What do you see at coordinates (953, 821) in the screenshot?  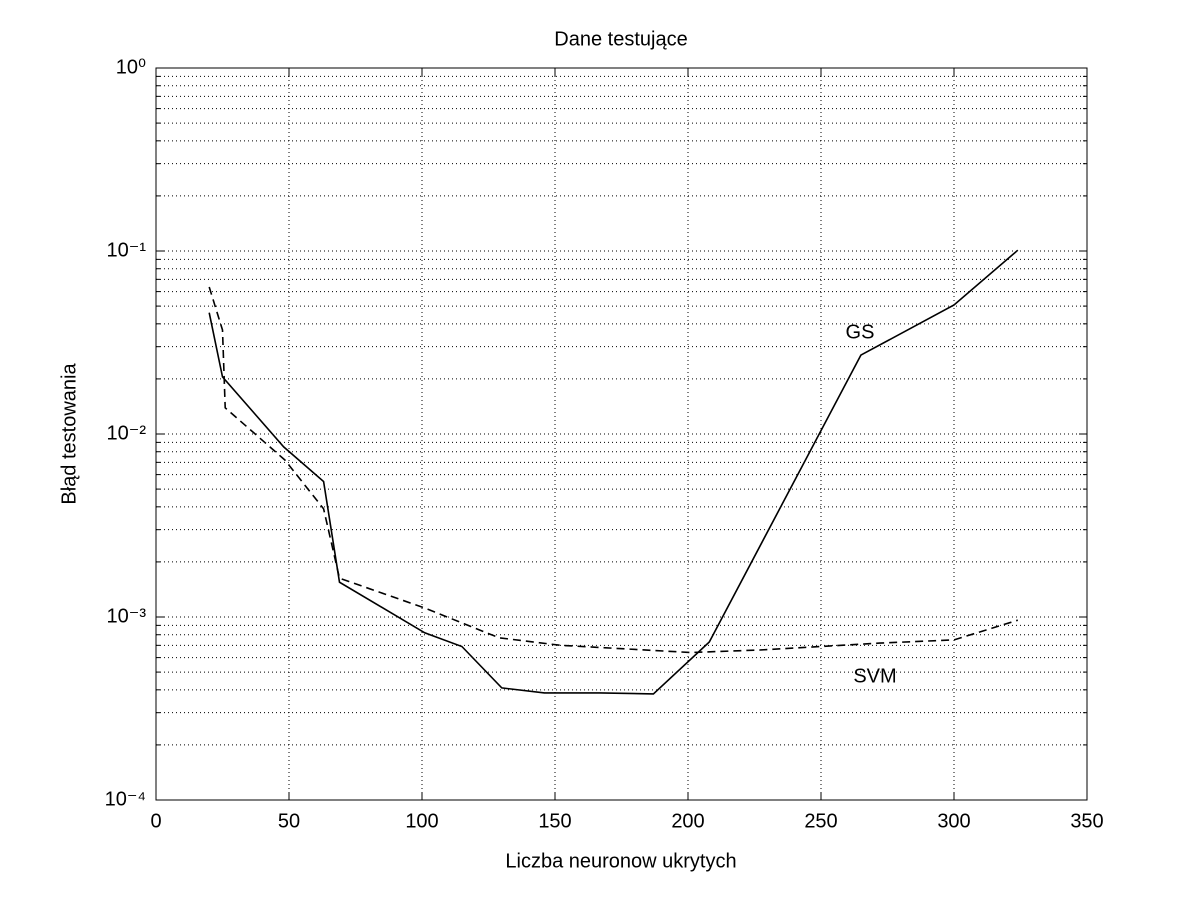 I see `x-tick-label: 300` at bounding box center [953, 821].